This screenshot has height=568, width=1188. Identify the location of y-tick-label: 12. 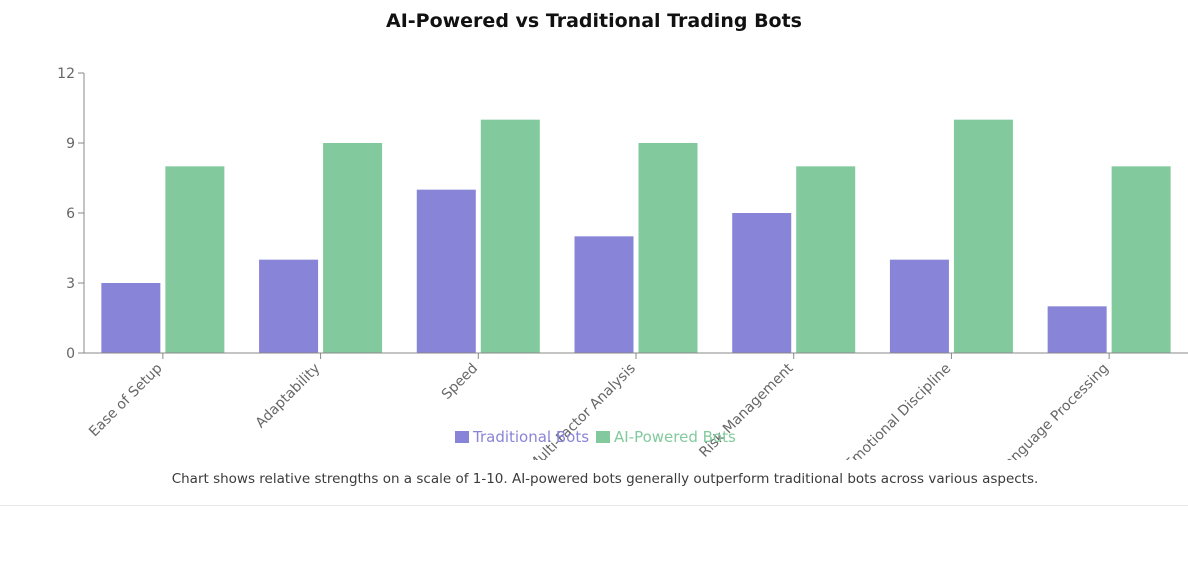
(66, 74).